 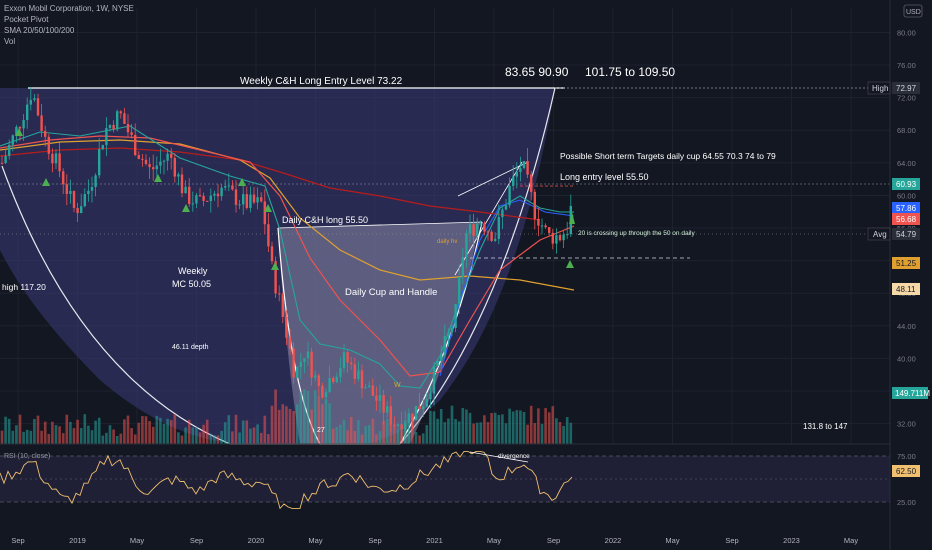 I want to click on sma2-value: 56.68, so click(x=906, y=219).